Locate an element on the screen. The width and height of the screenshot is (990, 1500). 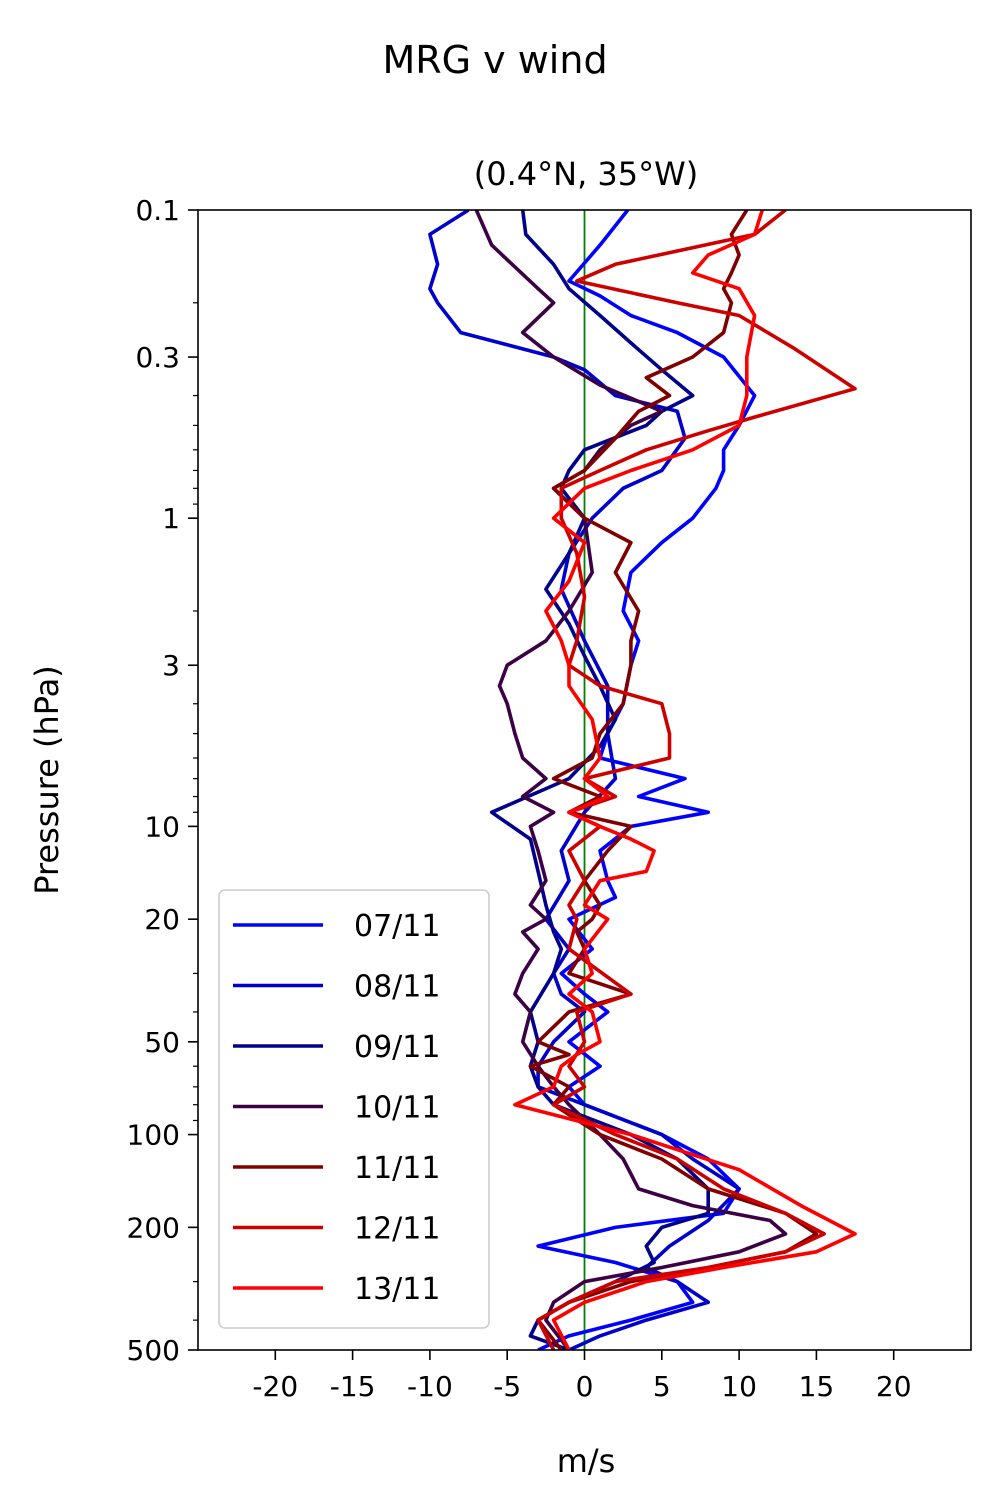
x-axis-label: m/s is located at coordinates (586, 1461).